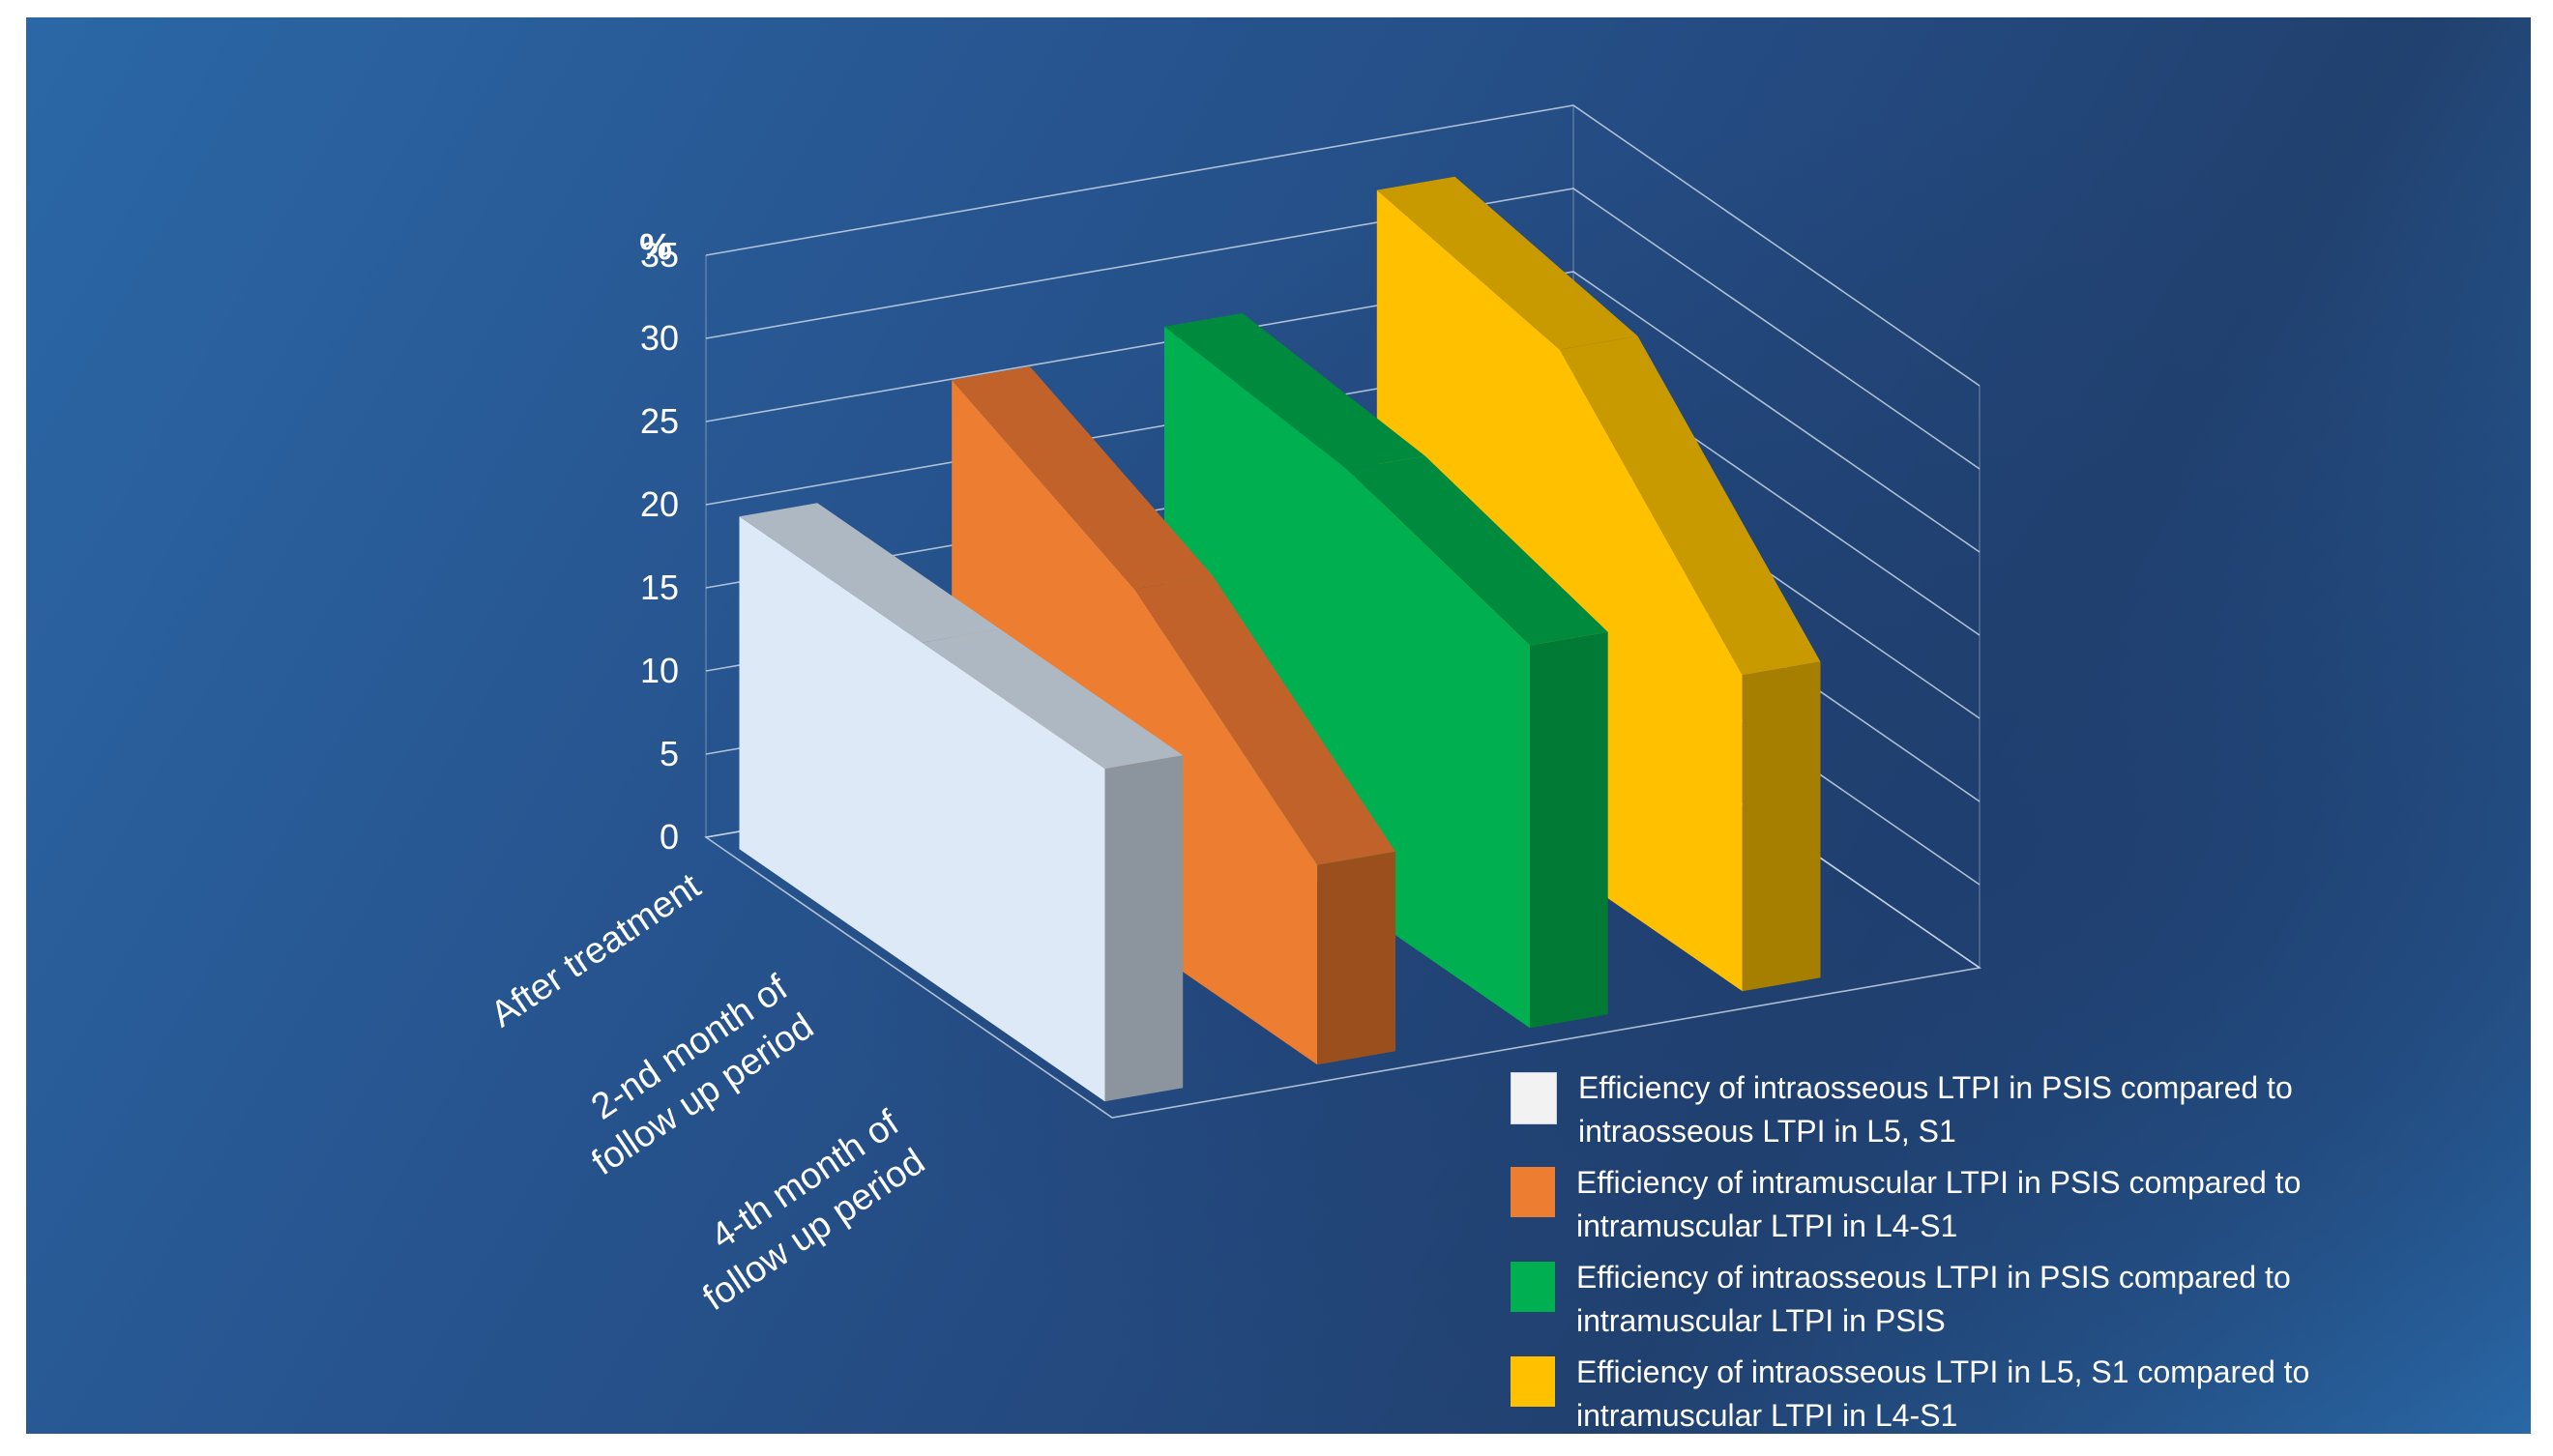 Image resolution: width=2553 pixels, height=1456 pixels. Describe the element at coordinates (1533, 1382) in the screenshot. I see `legend-swatch-yellow` at that location.